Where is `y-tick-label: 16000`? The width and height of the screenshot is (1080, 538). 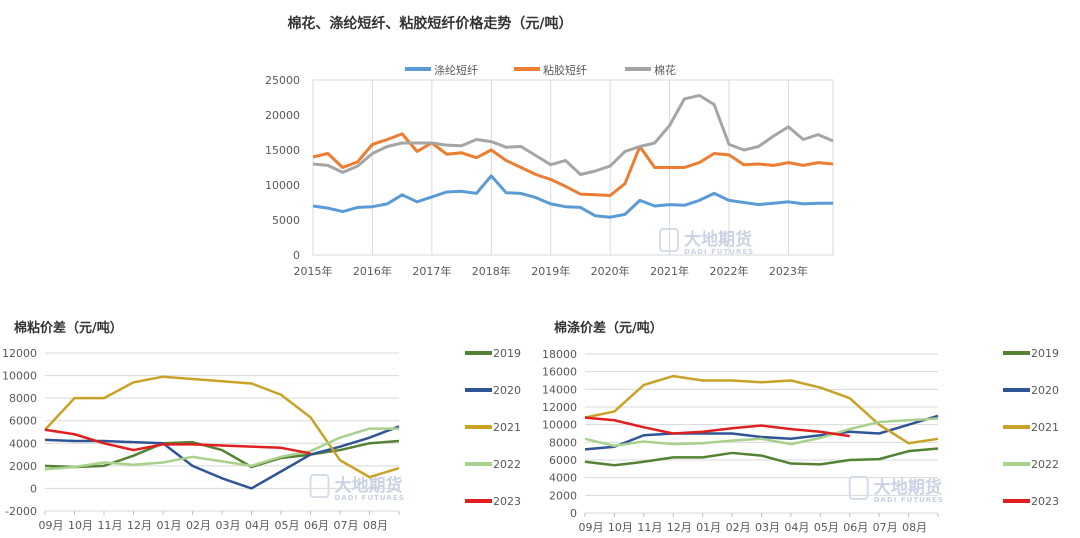 y-tick-label: 16000 is located at coordinates (559, 372).